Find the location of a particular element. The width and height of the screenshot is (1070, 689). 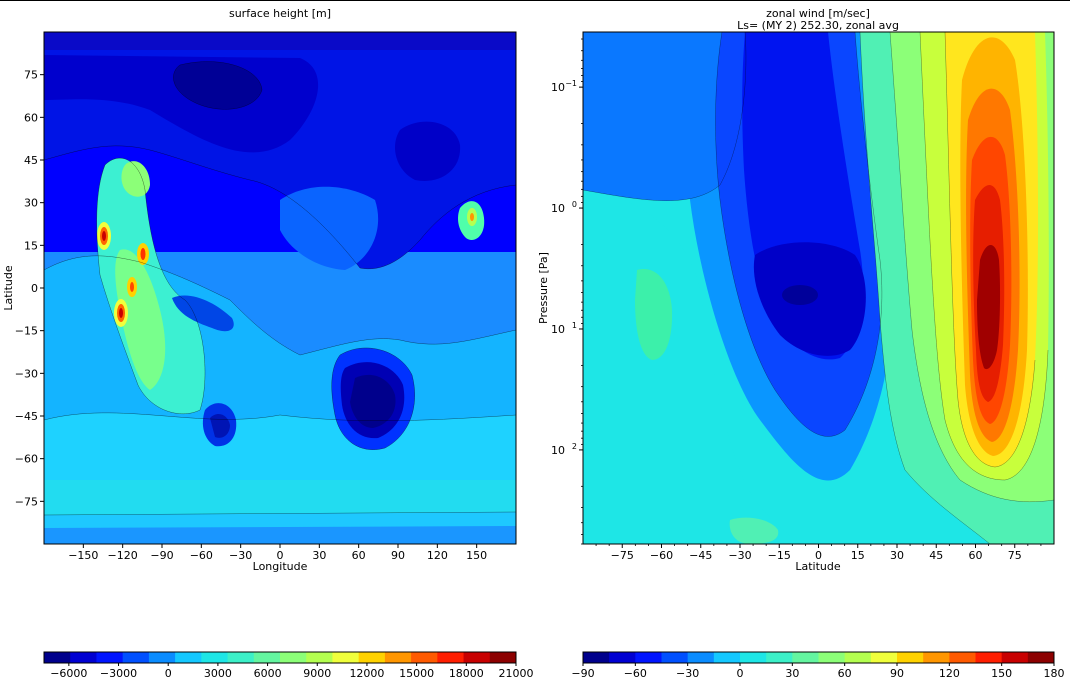

right-x-tick-label: −30 is located at coordinates (739, 555).